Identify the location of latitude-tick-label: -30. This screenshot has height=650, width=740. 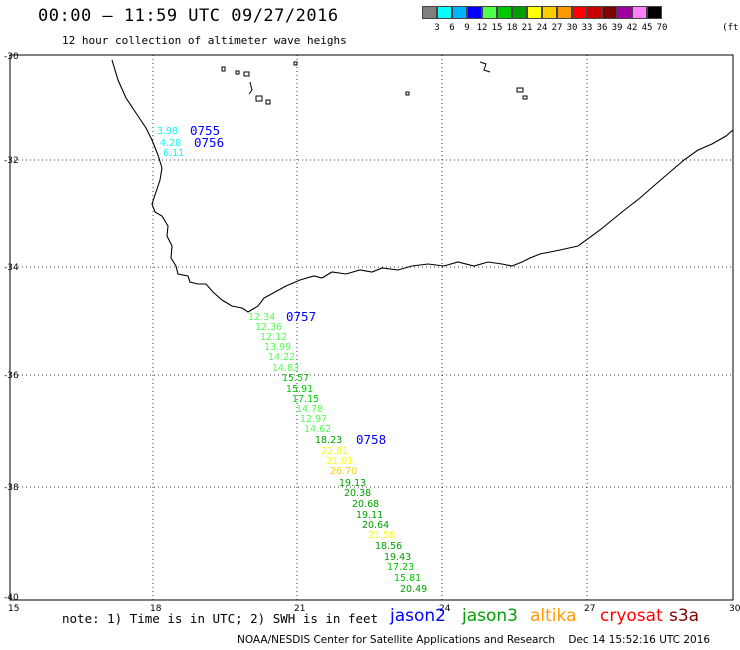
(11, 57).